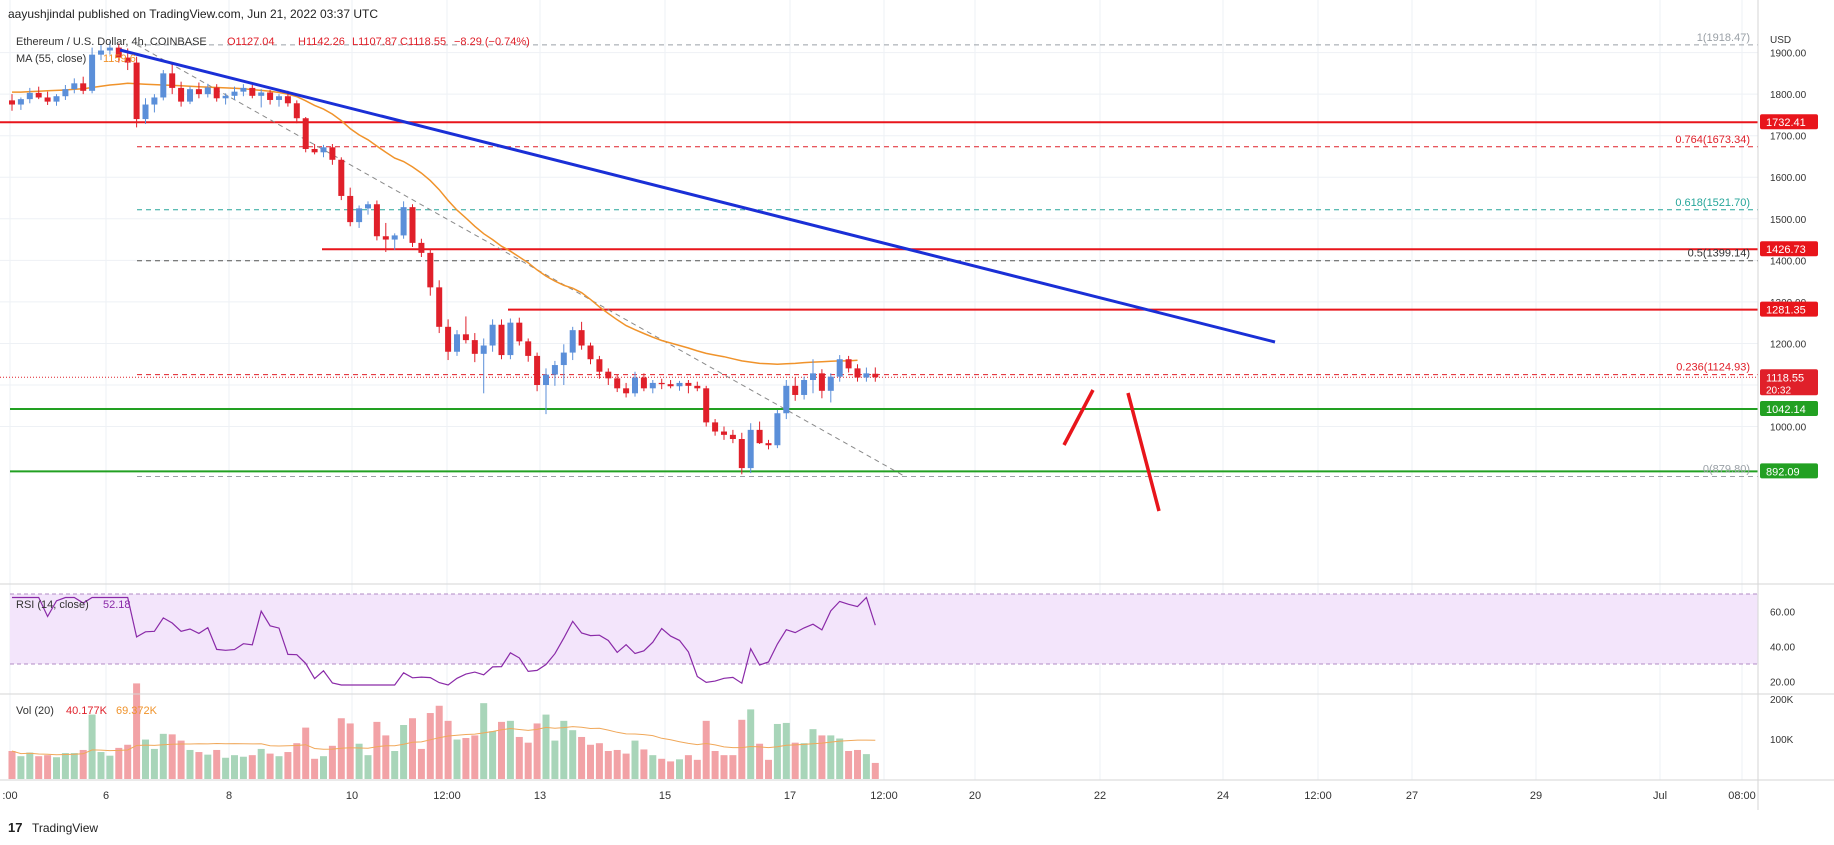 The image size is (1834, 845). What do you see at coordinates (1782, 613) in the screenshot?
I see `rsi-tick-label: 60.00` at bounding box center [1782, 613].